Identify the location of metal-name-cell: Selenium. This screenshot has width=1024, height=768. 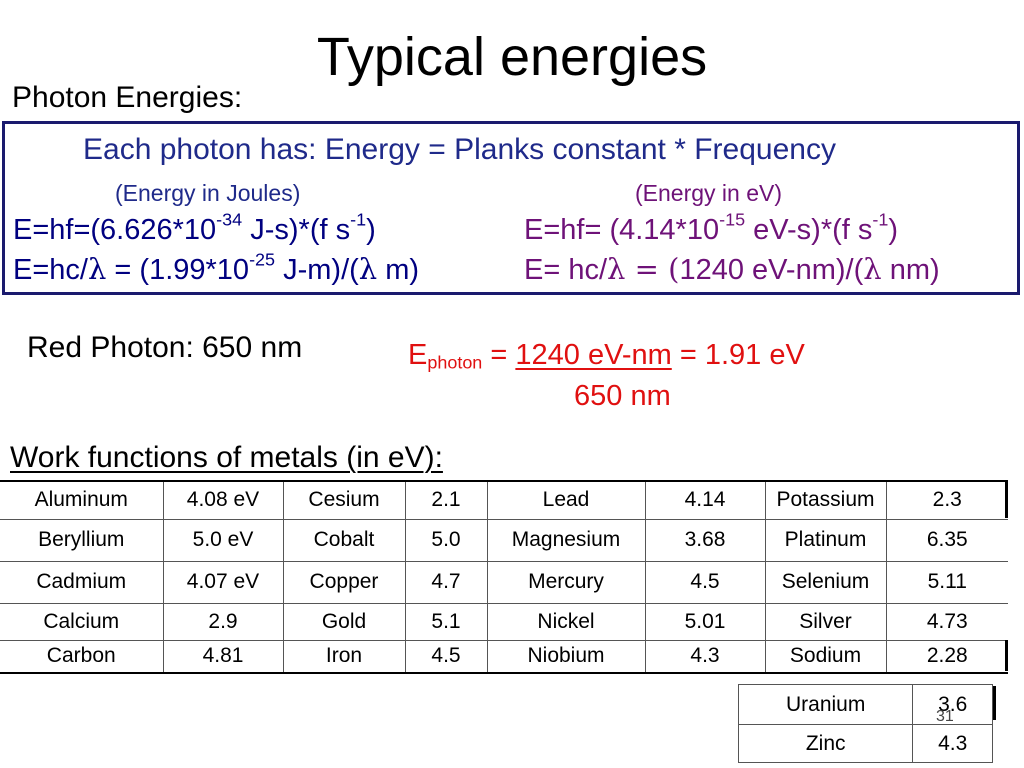
(826, 581).